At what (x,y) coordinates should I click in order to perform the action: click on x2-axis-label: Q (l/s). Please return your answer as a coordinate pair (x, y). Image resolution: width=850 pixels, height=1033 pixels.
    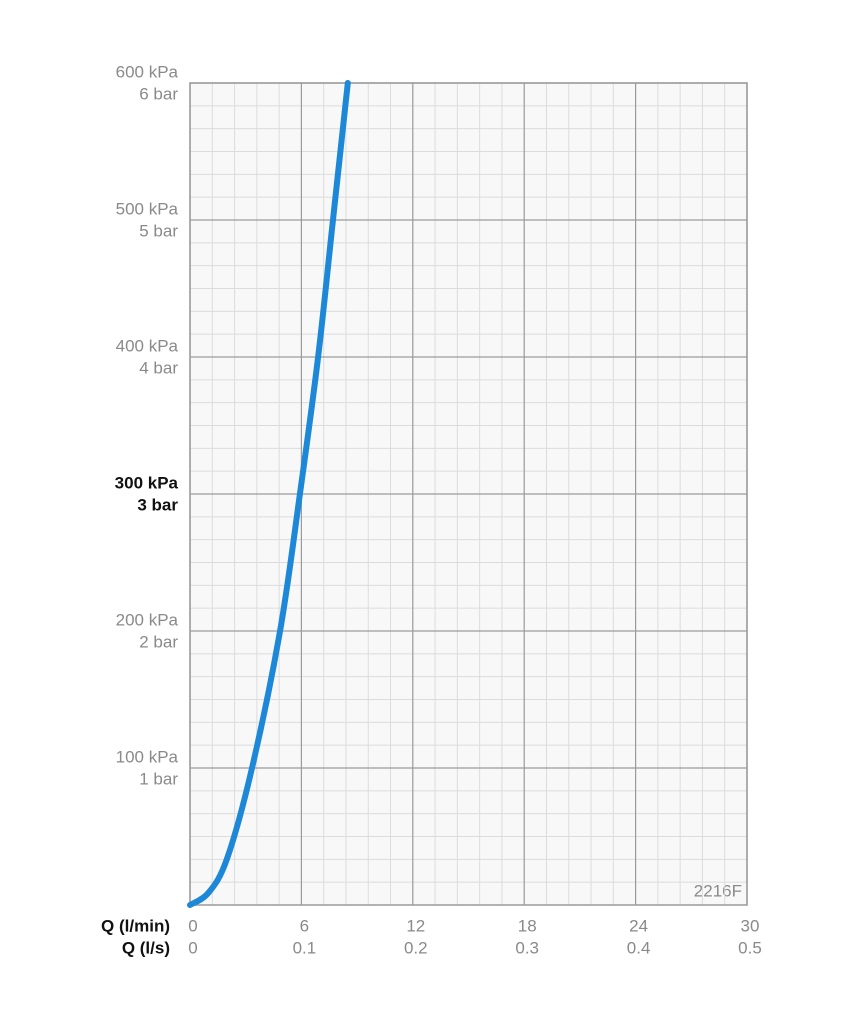
    Looking at the image, I should click on (146, 947).